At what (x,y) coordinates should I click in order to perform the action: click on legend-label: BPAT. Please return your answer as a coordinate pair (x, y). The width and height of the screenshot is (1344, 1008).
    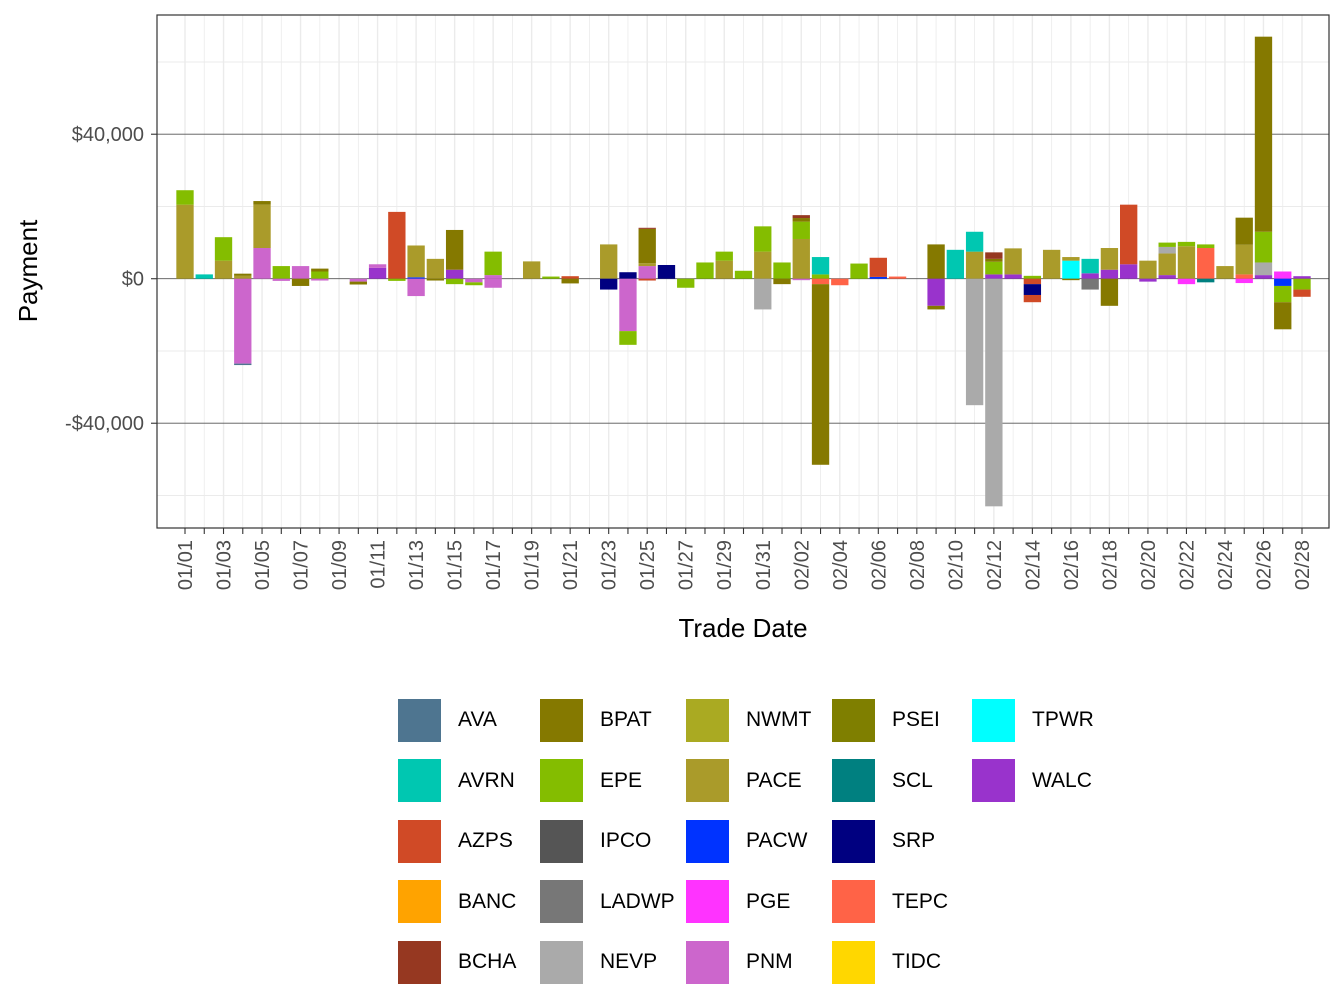
    Looking at the image, I should click on (626, 720).